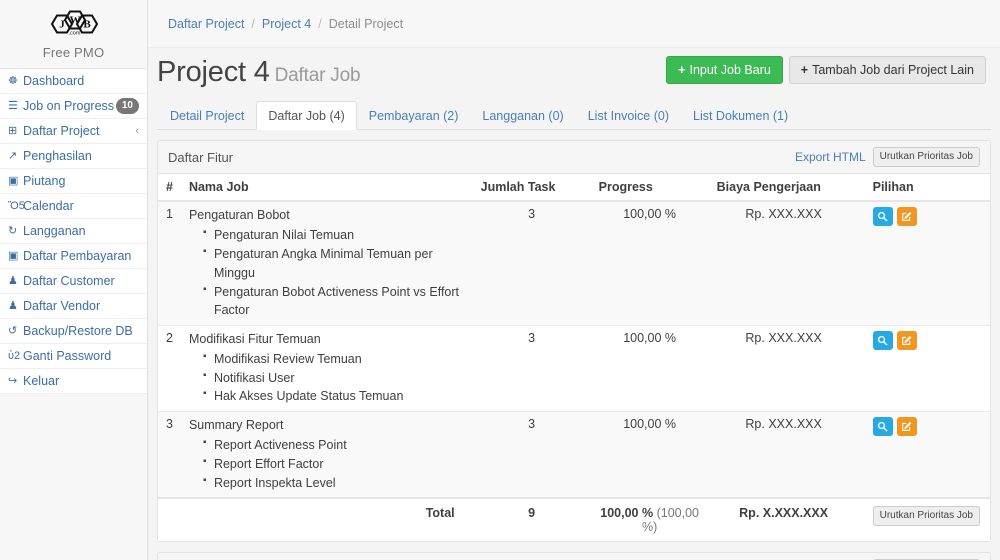  Describe the element at coordinates (77, 256) in the screenshot. I see `sidebar-item-label: Daftar Pembayaran` at that location.